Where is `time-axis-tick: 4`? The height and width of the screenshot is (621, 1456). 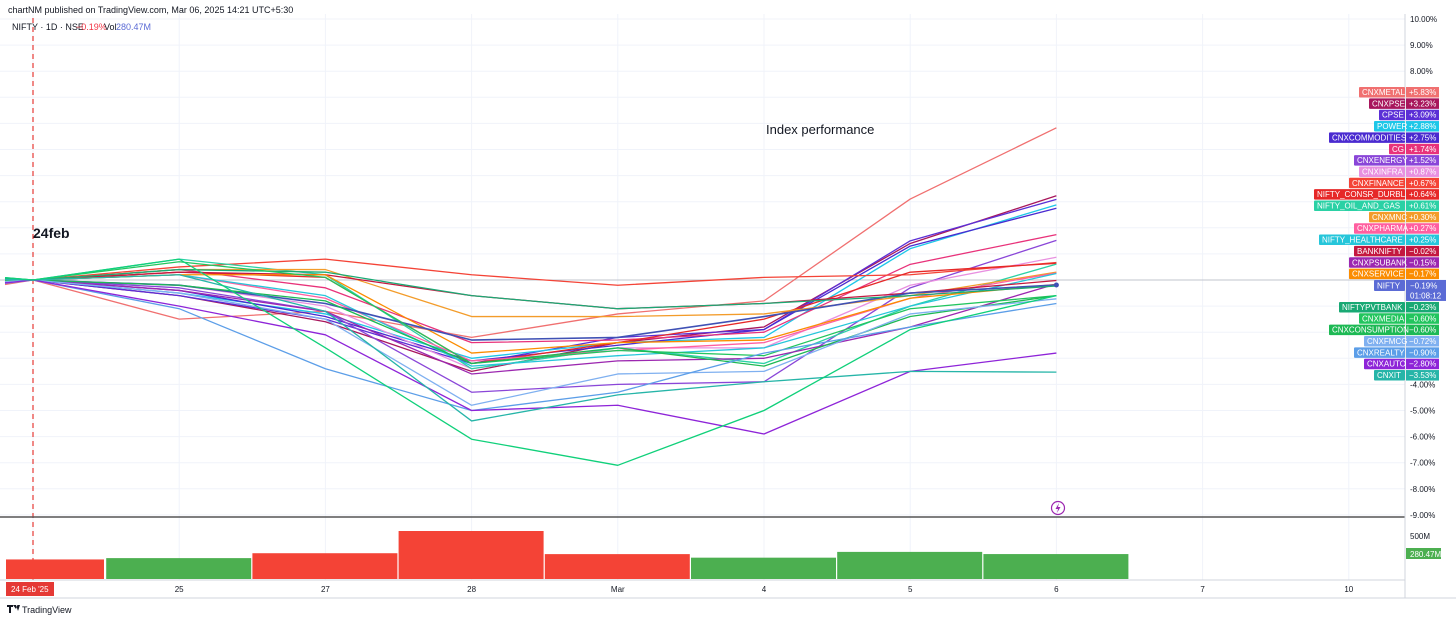
time-axis-tick: 4 is located at coordinates (764, 589).